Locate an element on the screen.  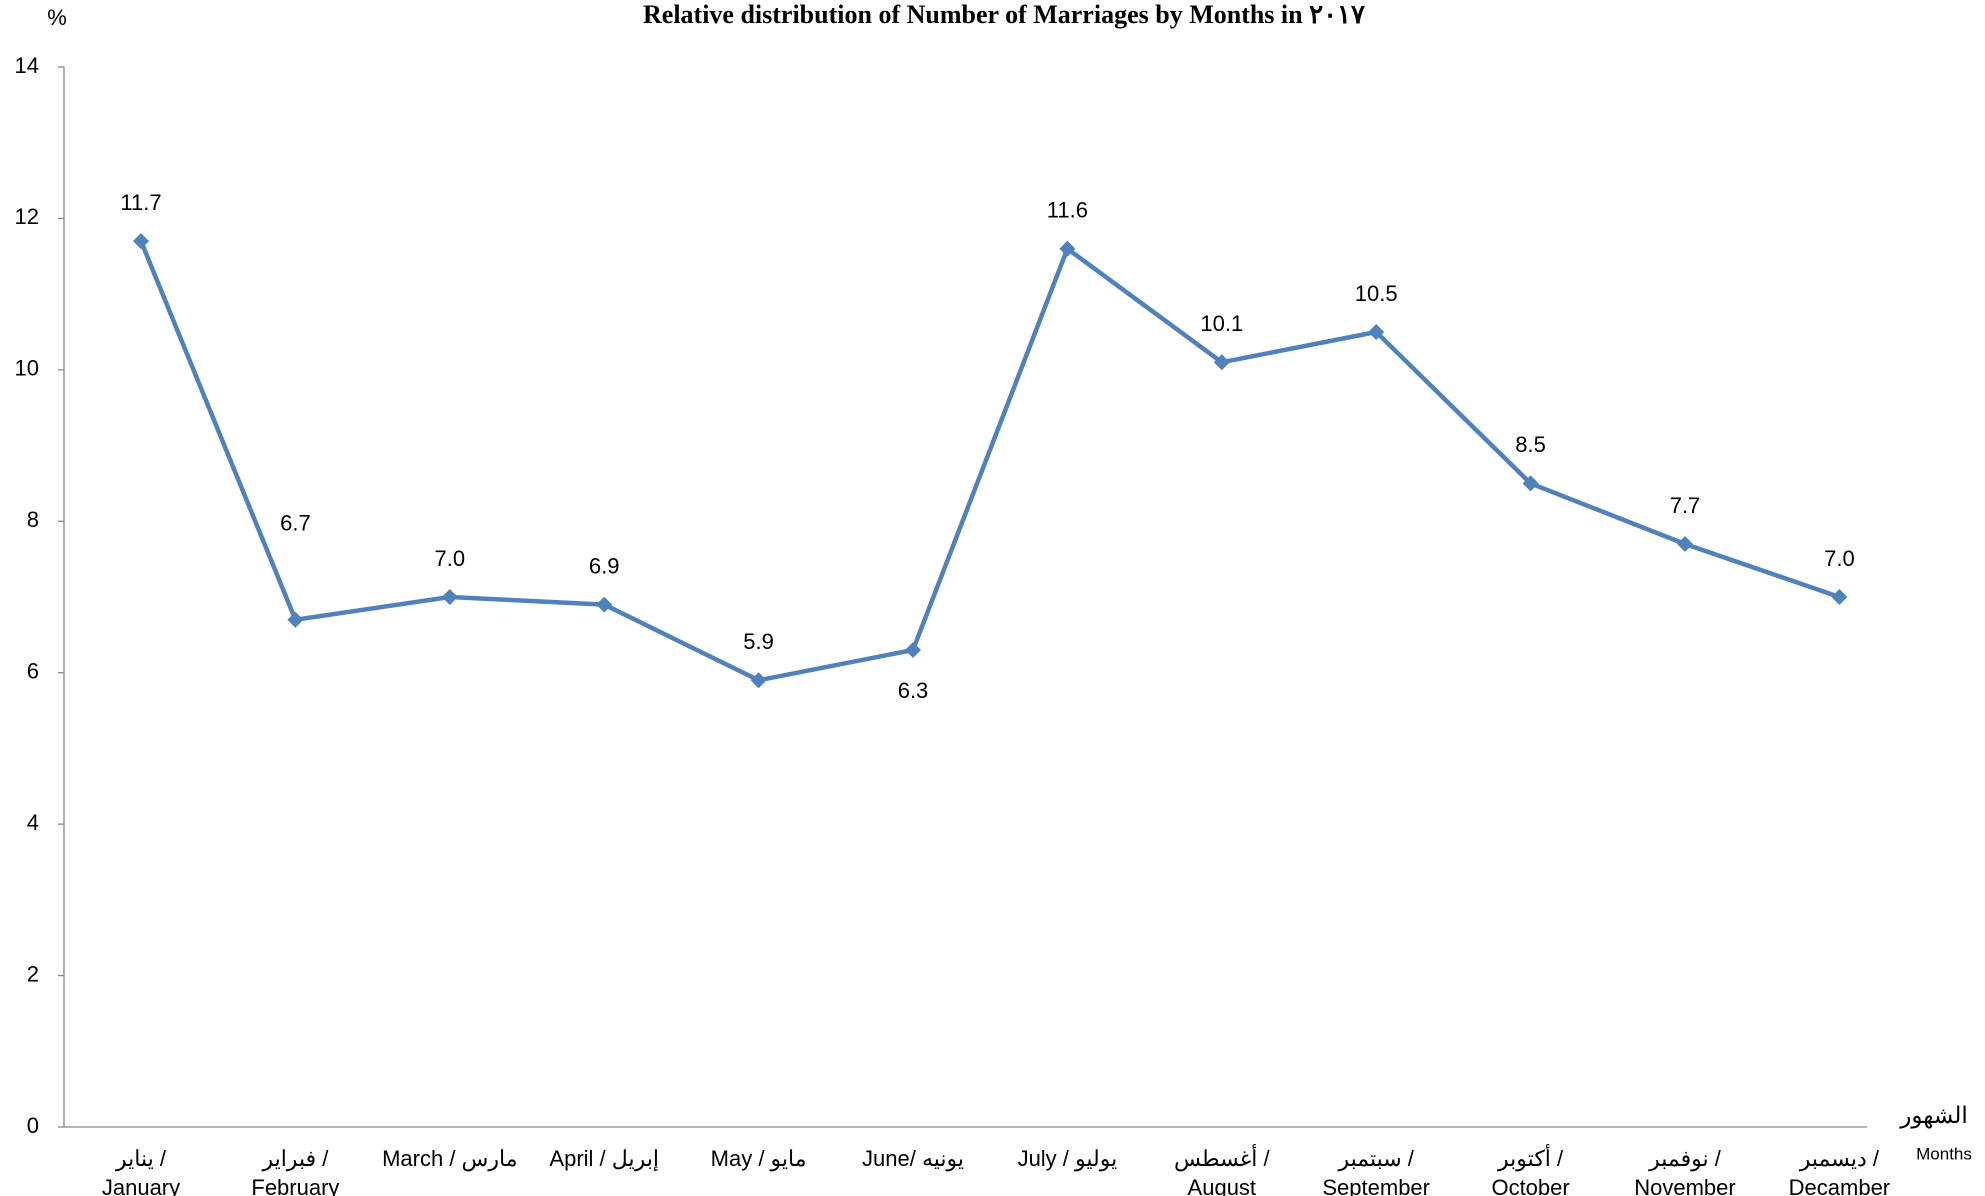
y-tick-label: 14 is located at coordinates (27, 65).